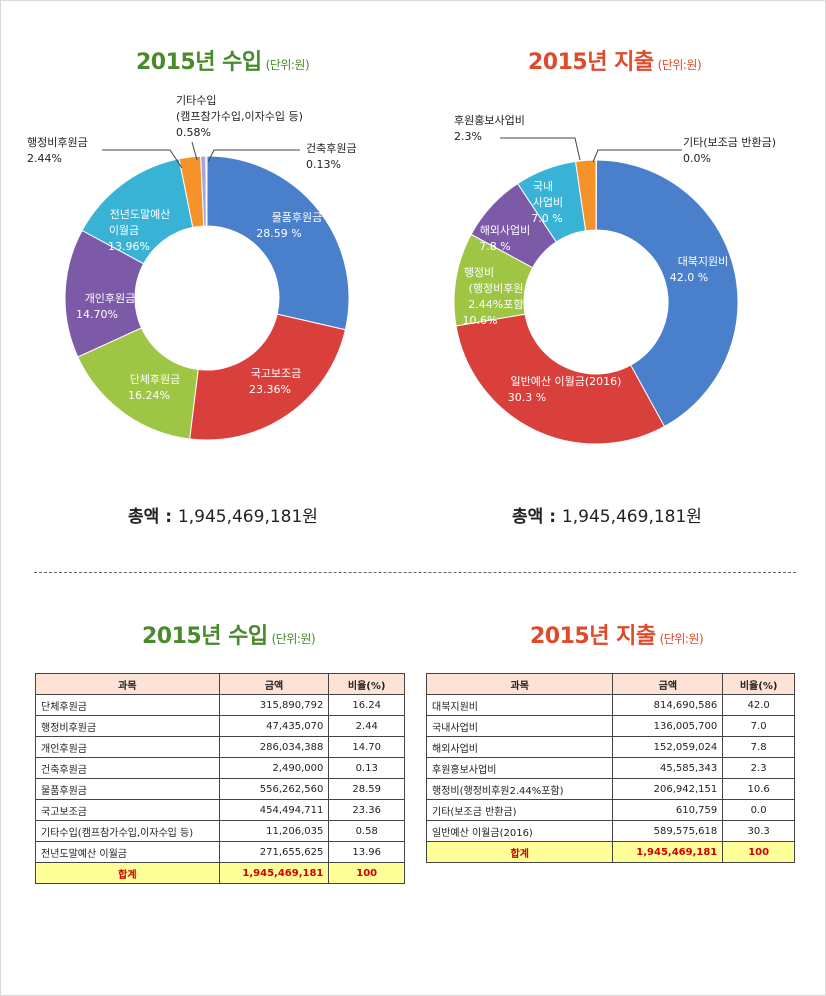 This screenshot has height=996, width=826. What do you see at coordinates (668, 789) in the screenshot?
I see `row-amount: 206,942,151` at bounding box center [668, 789].